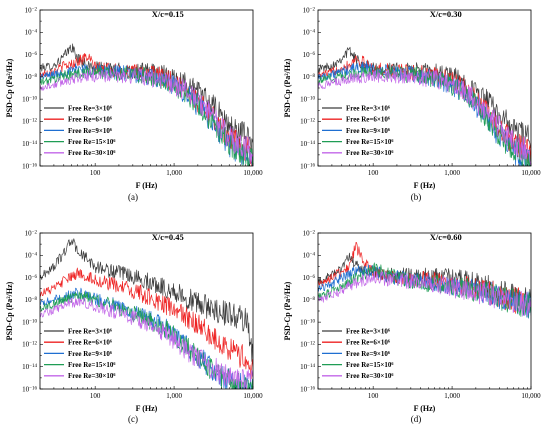  Describe the element at coordinates (416, 197) in the screenshot. I see `panel-caption: (b)` at that location.